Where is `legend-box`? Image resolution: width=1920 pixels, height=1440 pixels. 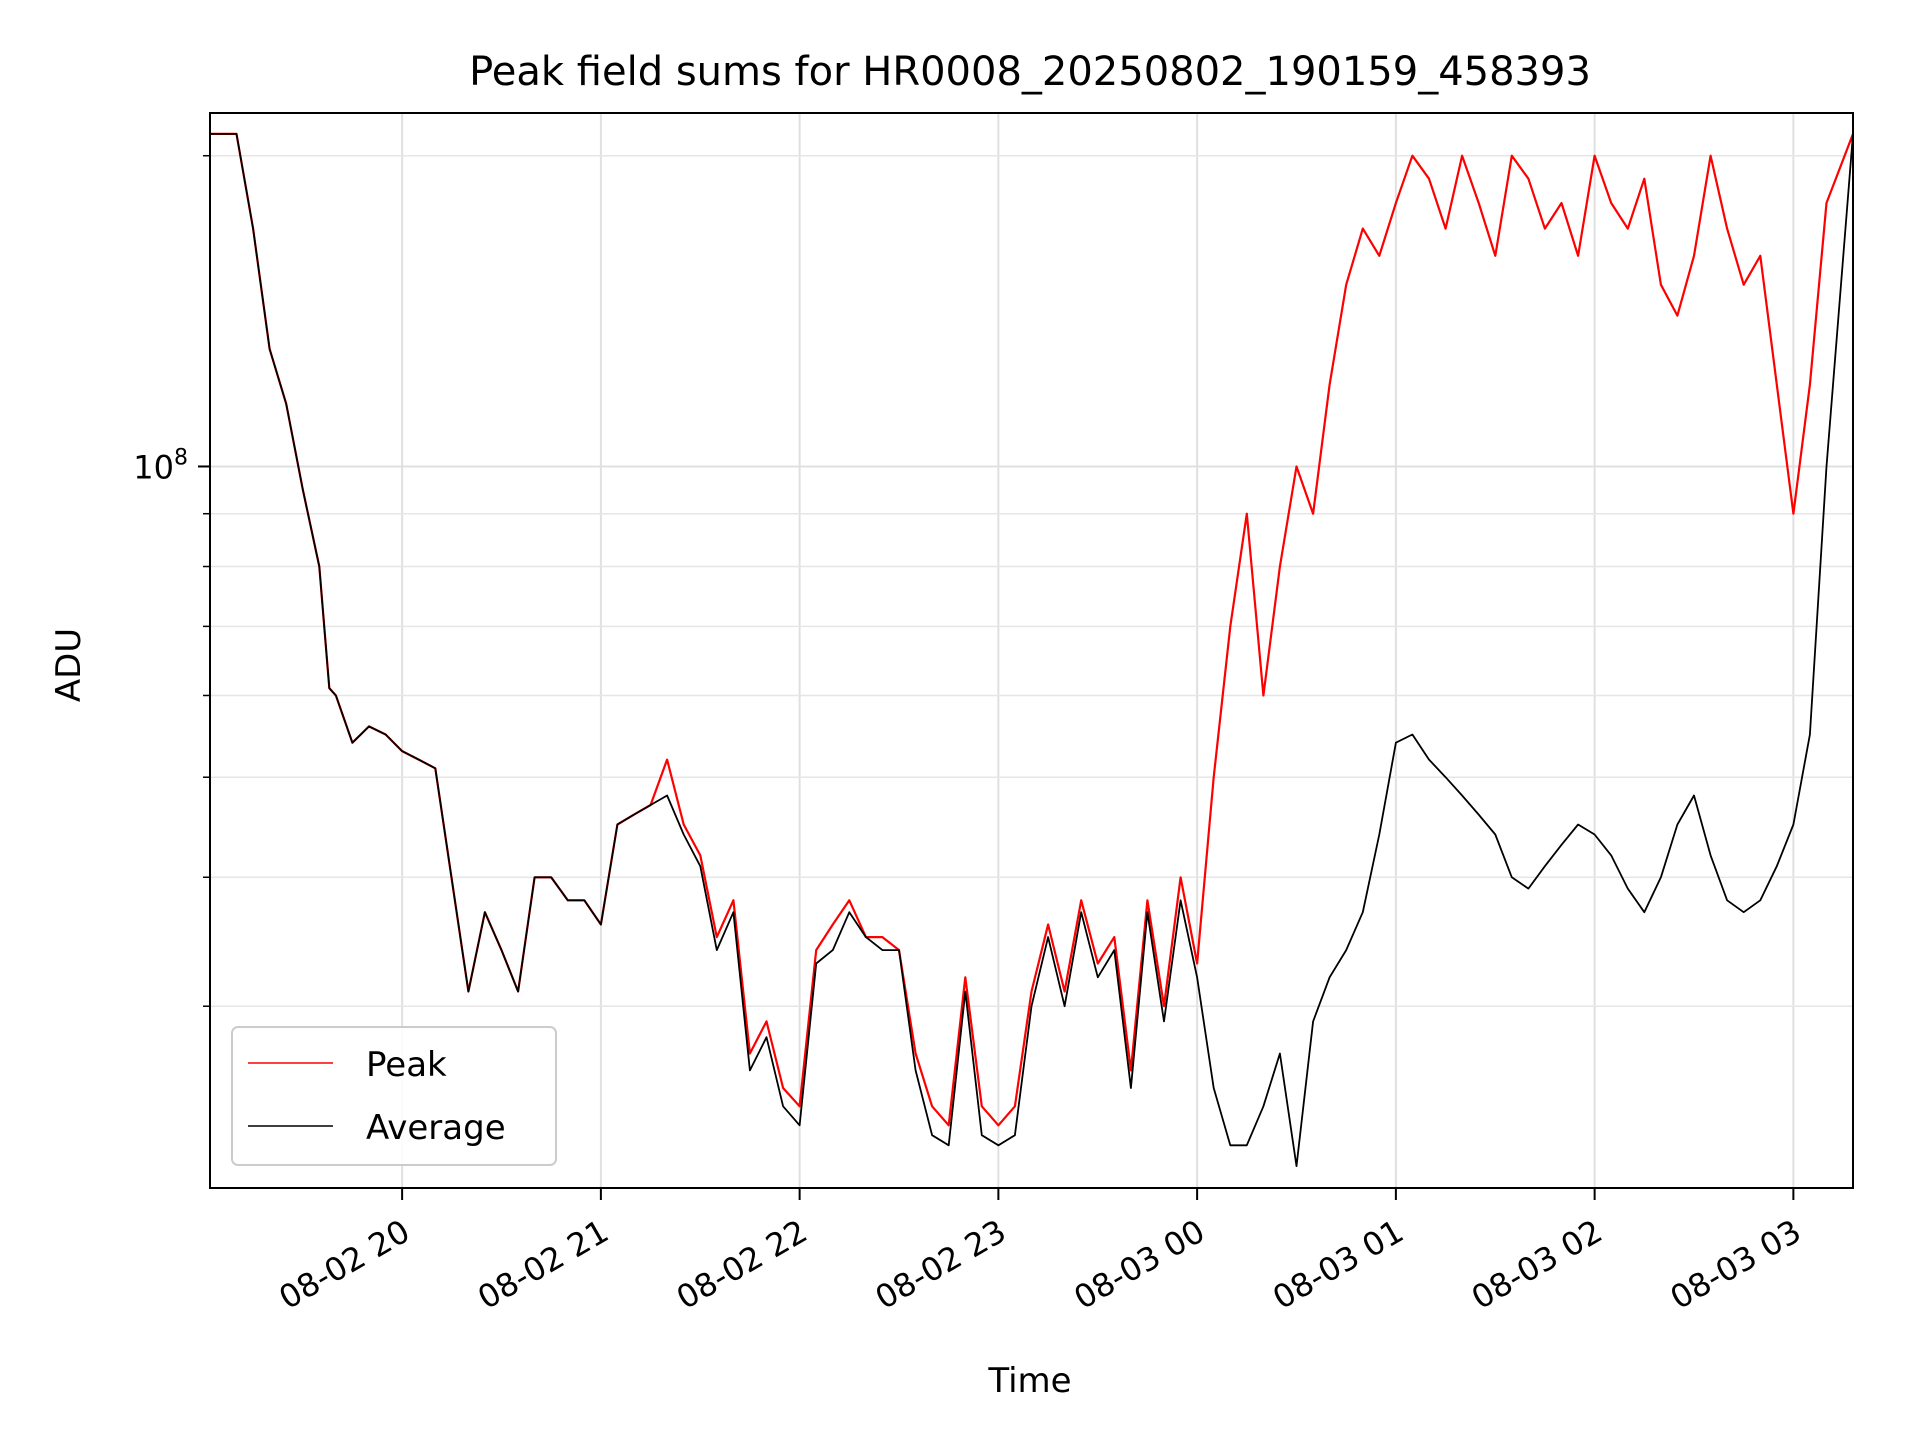 legend-box is located at coordinates (394, 1096).